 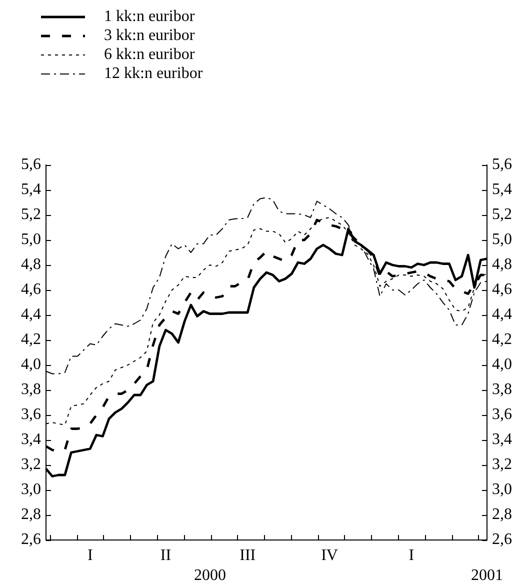 What do you see at coordinates (31, 465) in the screenshot?
I see `y-tick-label: 3,2` at bounding box center [31, 465].